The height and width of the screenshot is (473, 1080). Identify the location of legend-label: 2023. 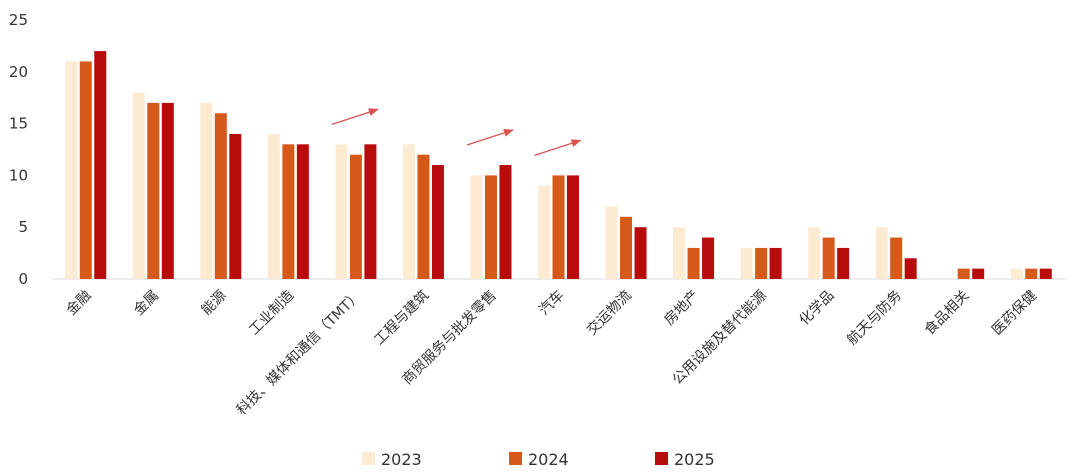
(401, 459).